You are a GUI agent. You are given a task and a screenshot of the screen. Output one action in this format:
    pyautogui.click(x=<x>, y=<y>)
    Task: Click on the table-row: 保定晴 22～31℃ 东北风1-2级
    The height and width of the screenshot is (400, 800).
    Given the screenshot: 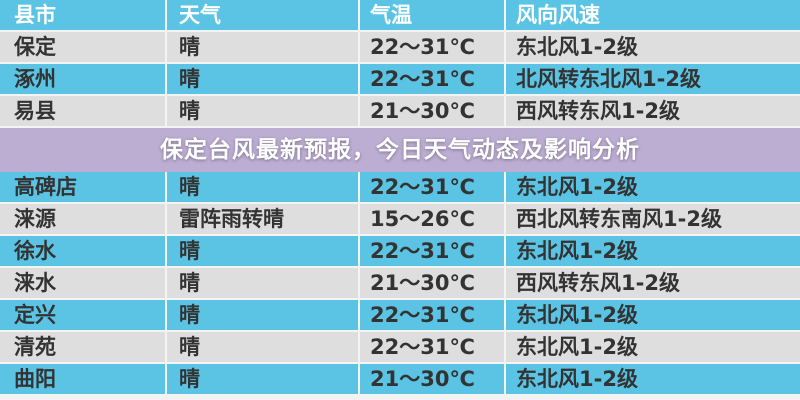 What is the action you would take?
    pyautogui.click(x=400, y=48)
    